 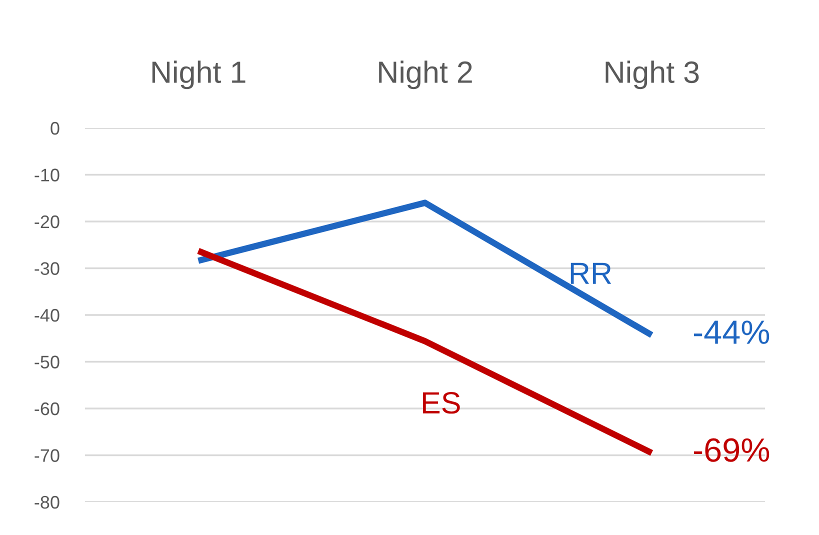 What do you see at coordinates (199, 75) in the screenshot?
I see `x-tick-label: Night 1` at bounding box center [199, 75].